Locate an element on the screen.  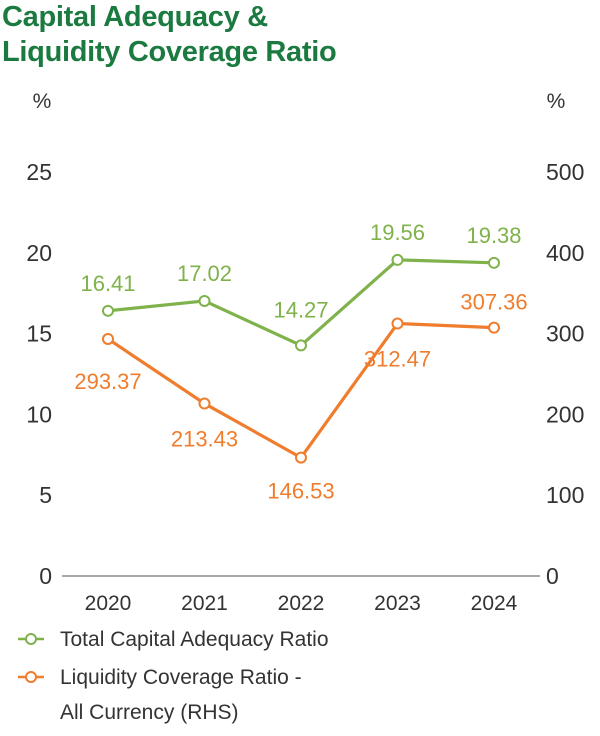
data-label: 14.27 is located at coordinates (300, 309).